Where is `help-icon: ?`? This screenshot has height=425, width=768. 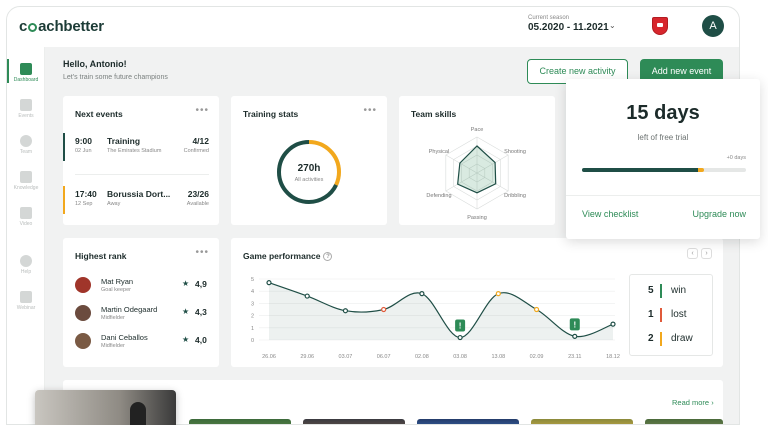
help-icon: ? is located at coordinates (328, 256).